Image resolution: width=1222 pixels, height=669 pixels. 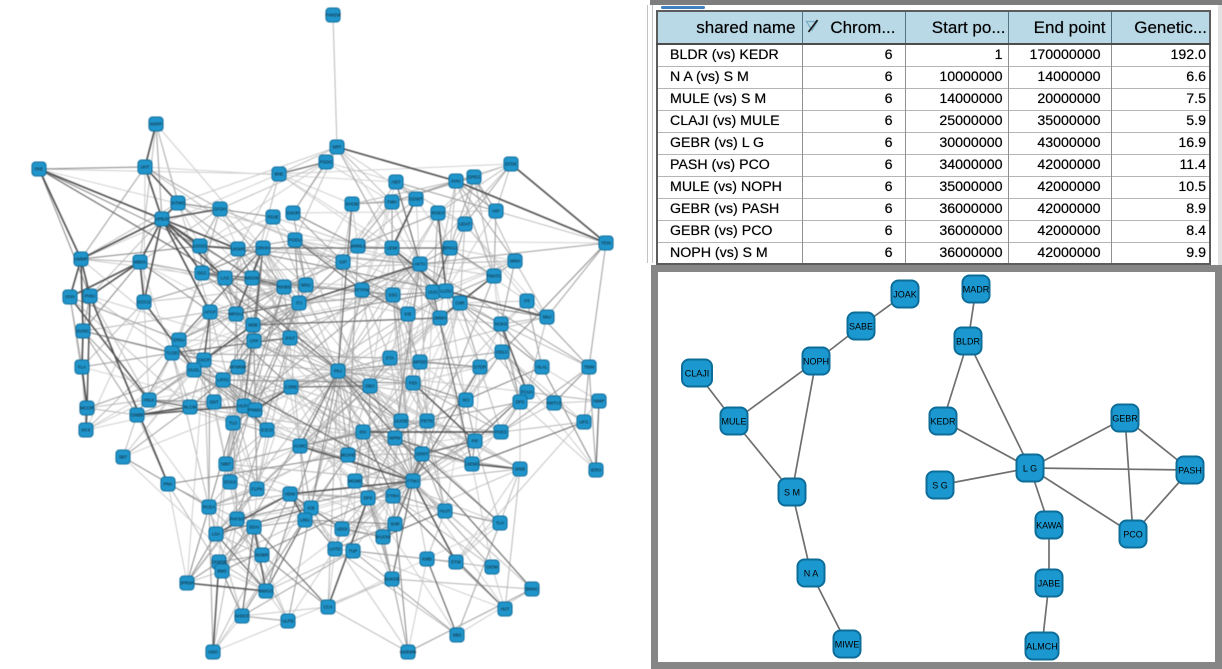 What do you see at coordinates (392, 248) in the screenshot?
I see `svg-text: UEMI` at bounding box center [392, 248].